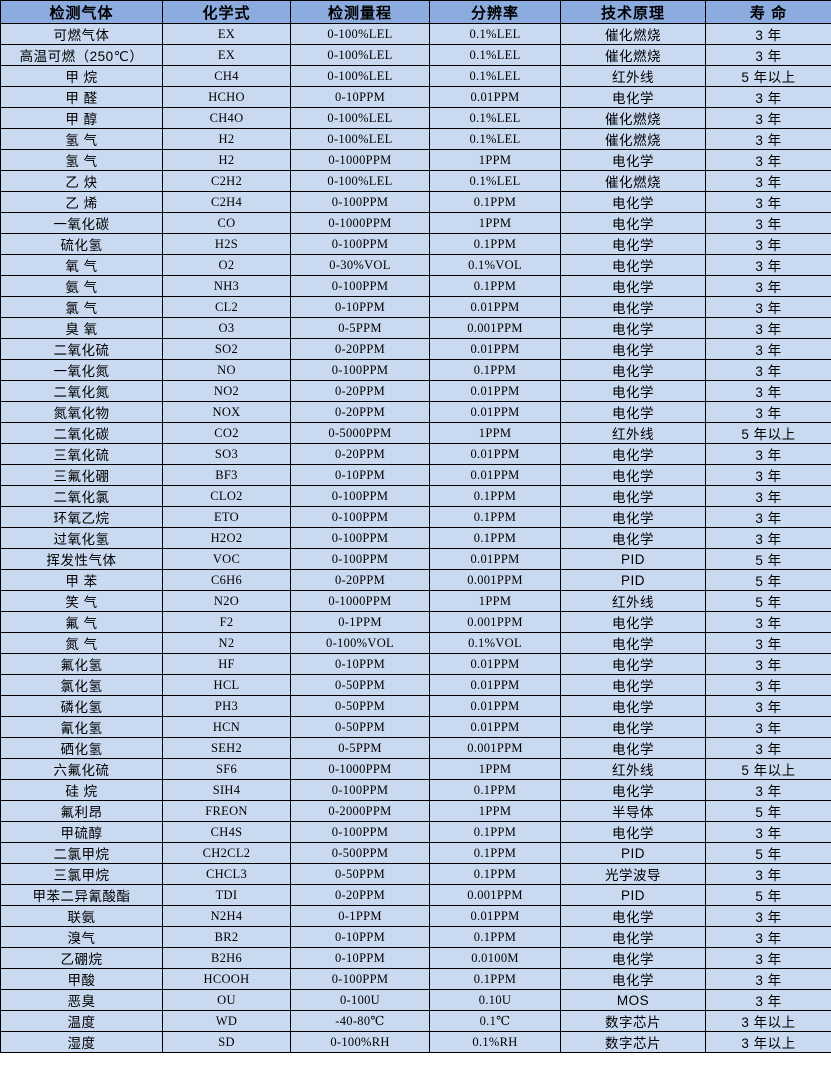 This screenshot has width=831, height=1075. Describe the element at coordinates (226, 664) in the screenshot. I see `cell-formula: HF` at that location.